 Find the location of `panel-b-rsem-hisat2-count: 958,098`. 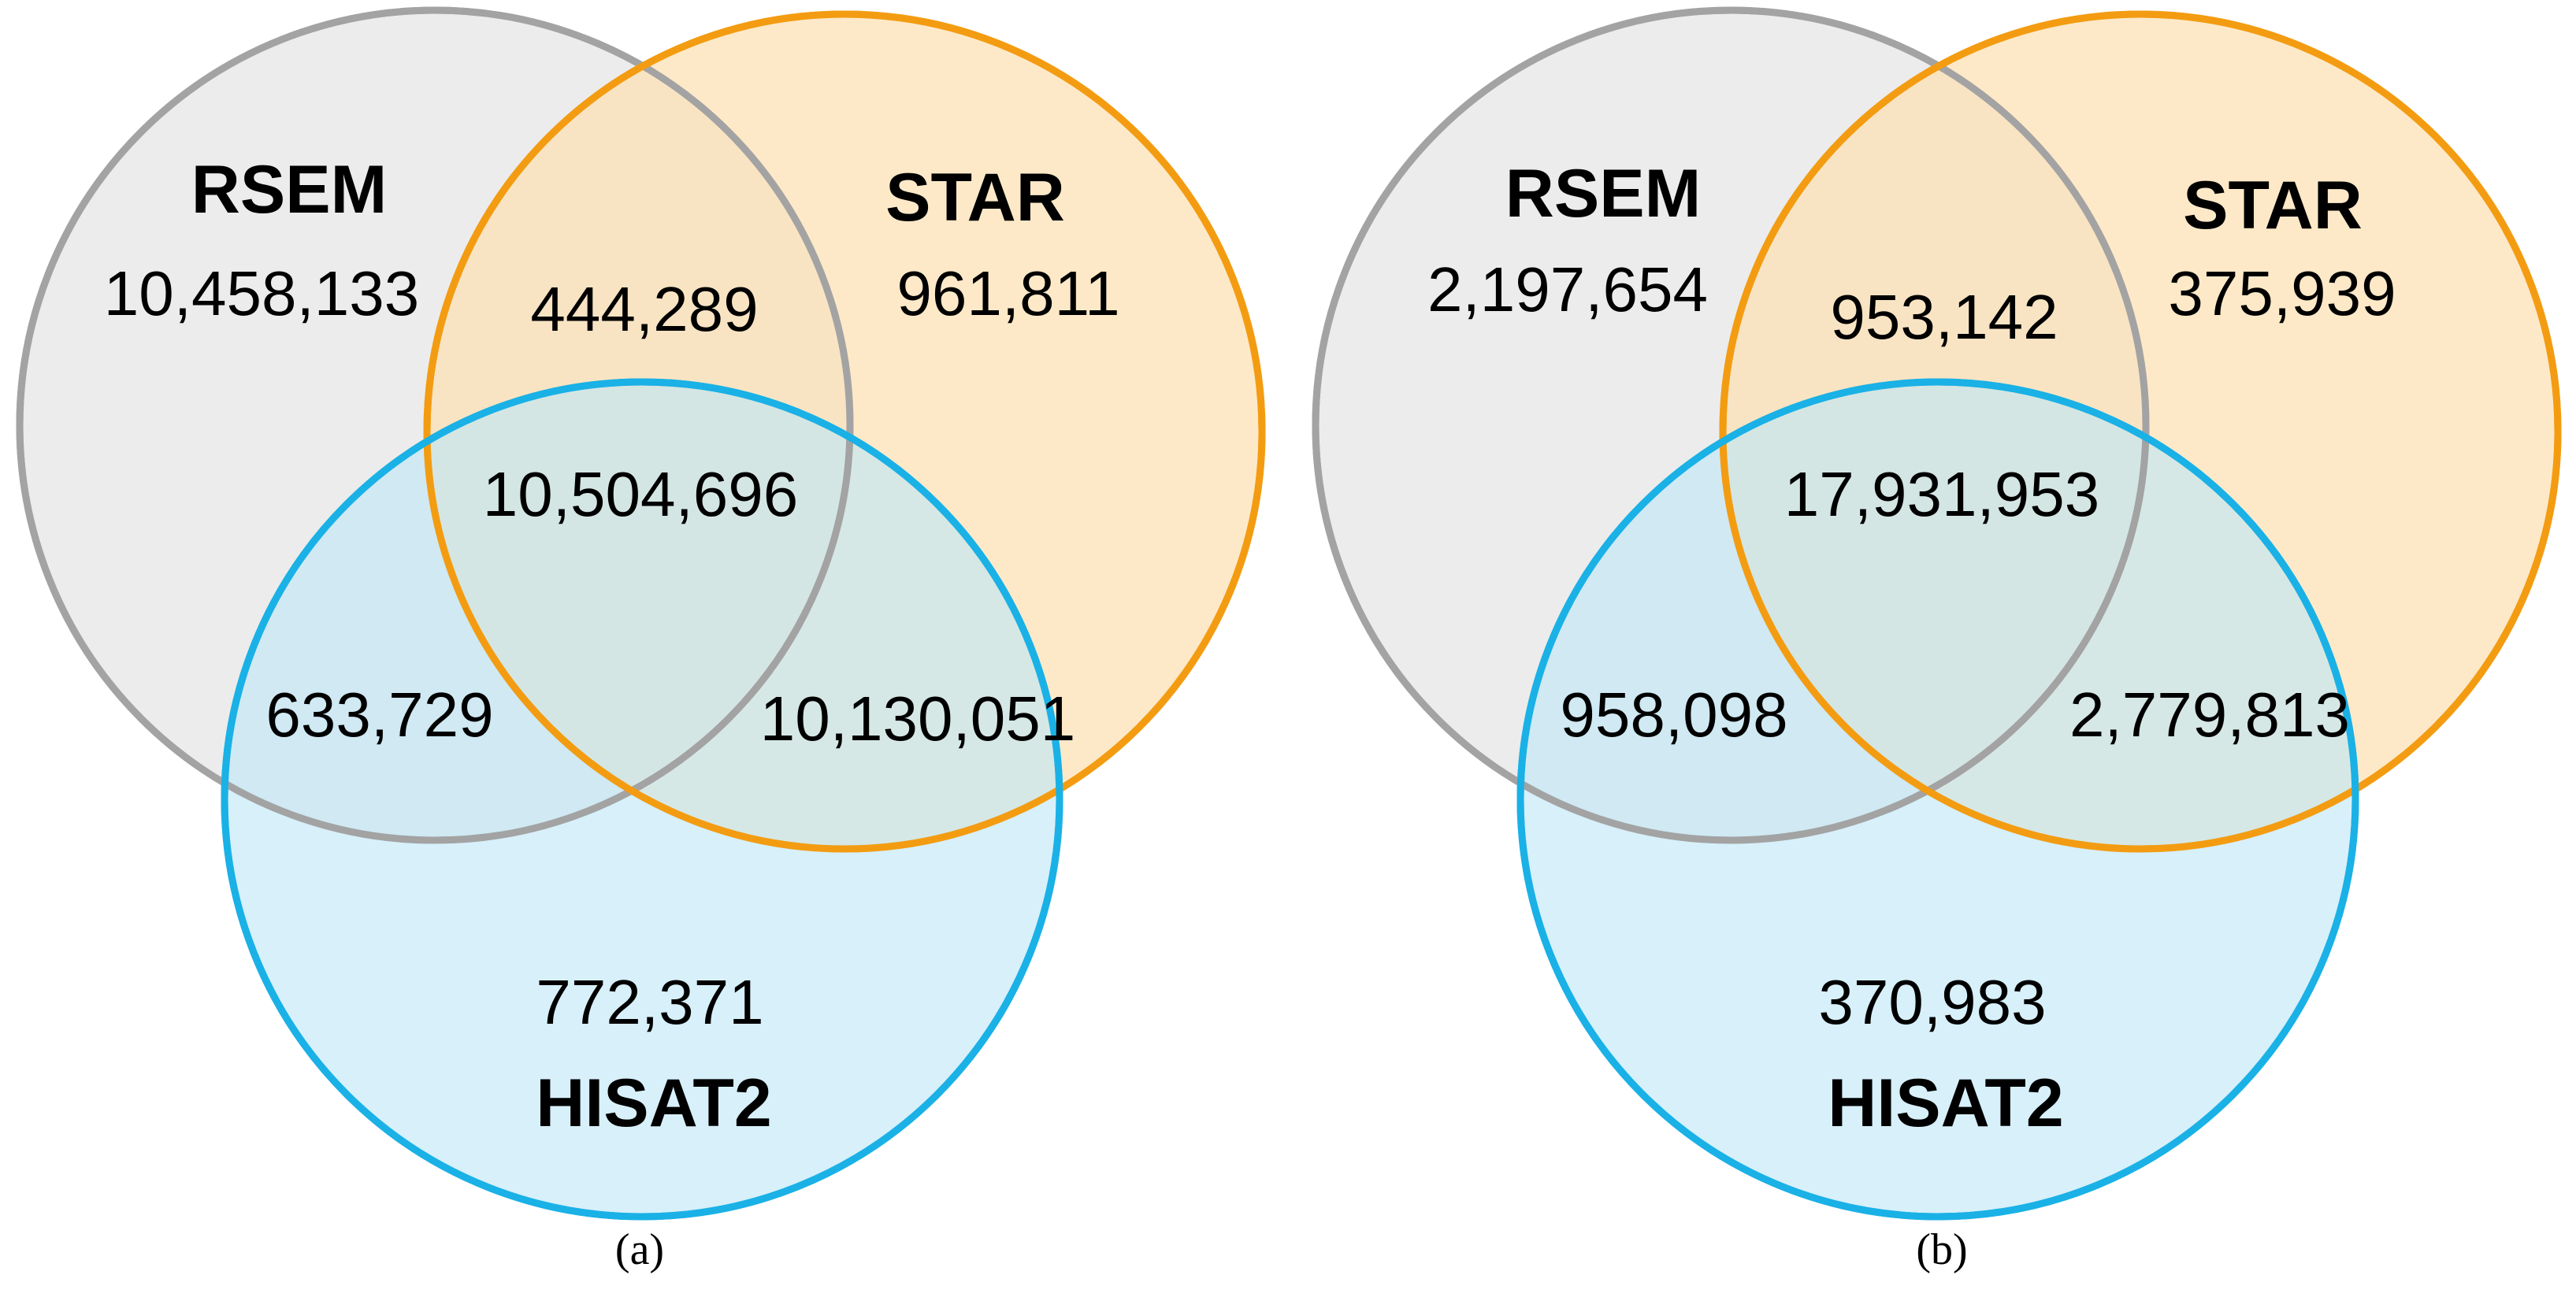

panel-b-rsem-hisat2-count: 958,098 is located at coordinates (1673, 715).